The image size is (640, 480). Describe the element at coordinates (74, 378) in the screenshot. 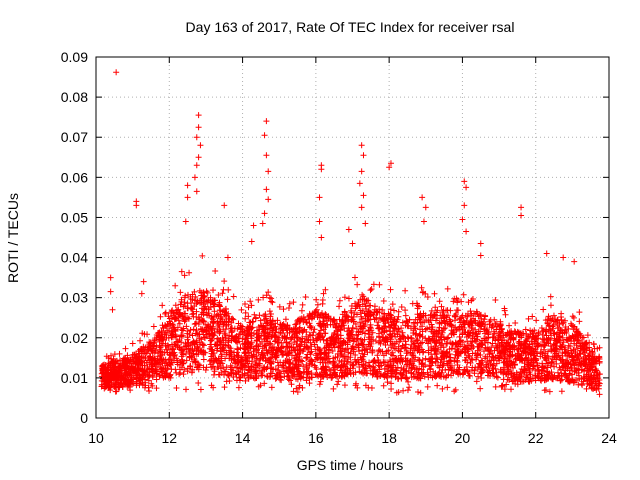

I see `y-tick-label: 0.01` at that location.